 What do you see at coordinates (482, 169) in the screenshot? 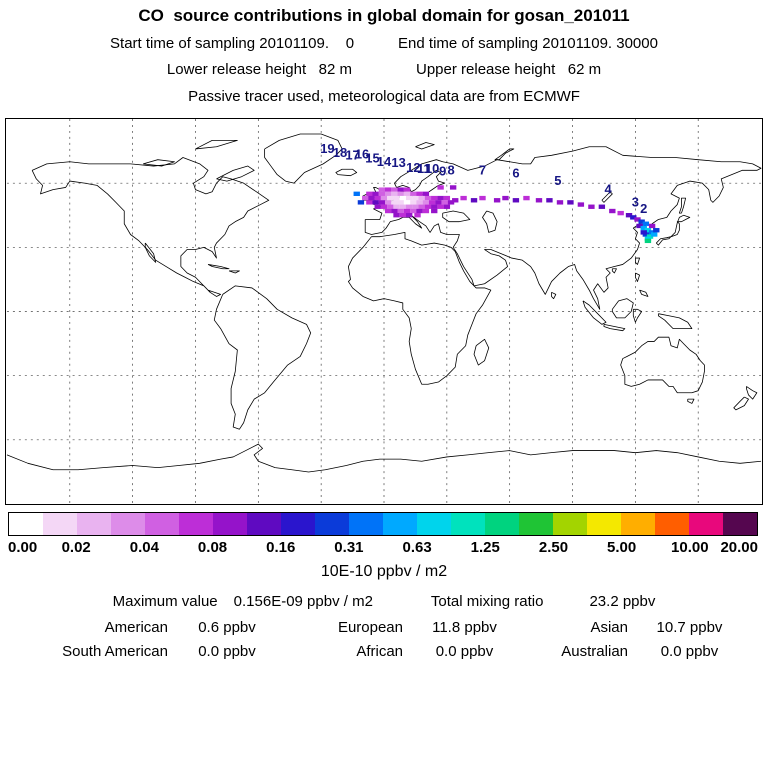
I see `trajectory-label: 7` at bounding box center [482, 169].